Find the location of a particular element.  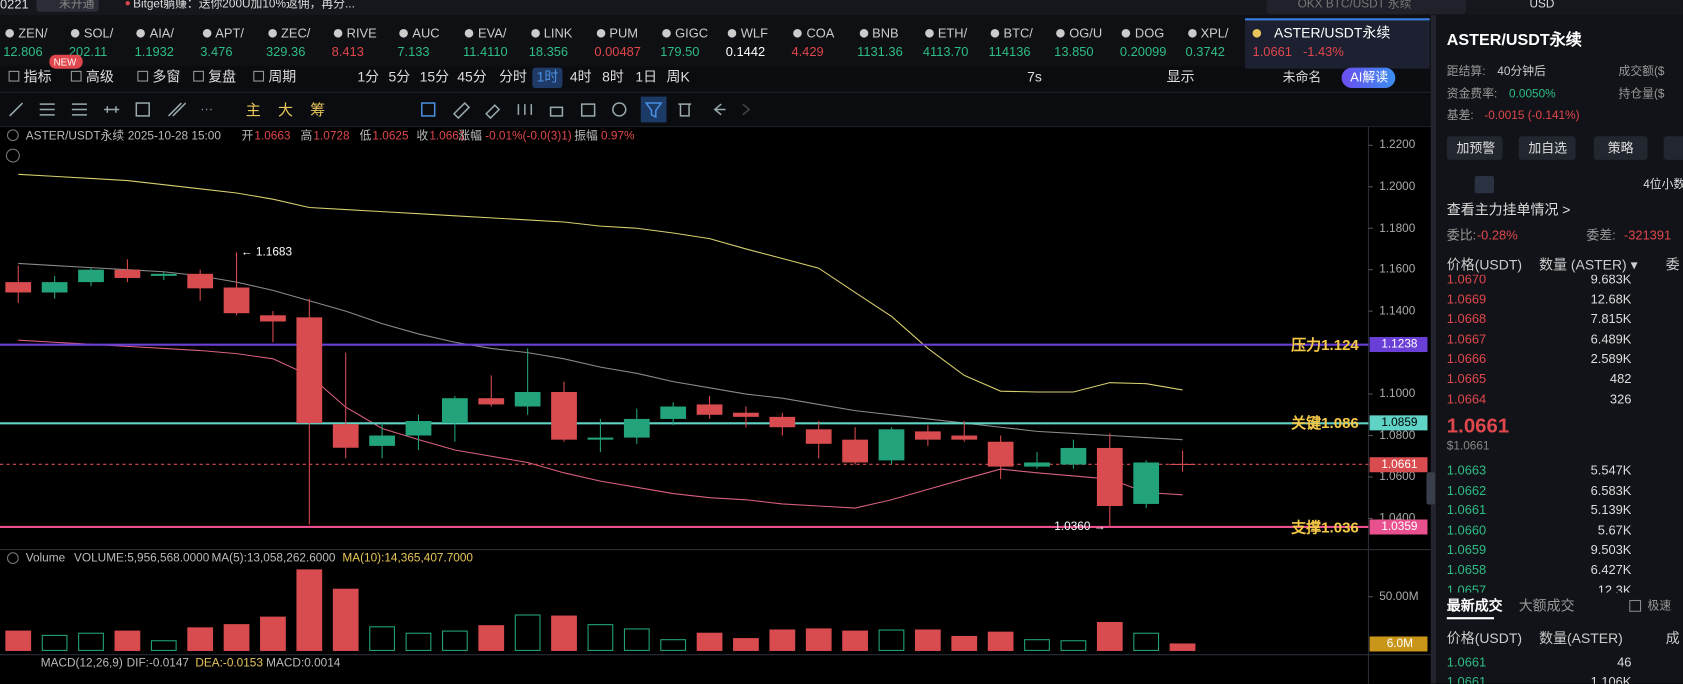

ticker-symbol: BTC/ is located at coordinates (1018, 33).